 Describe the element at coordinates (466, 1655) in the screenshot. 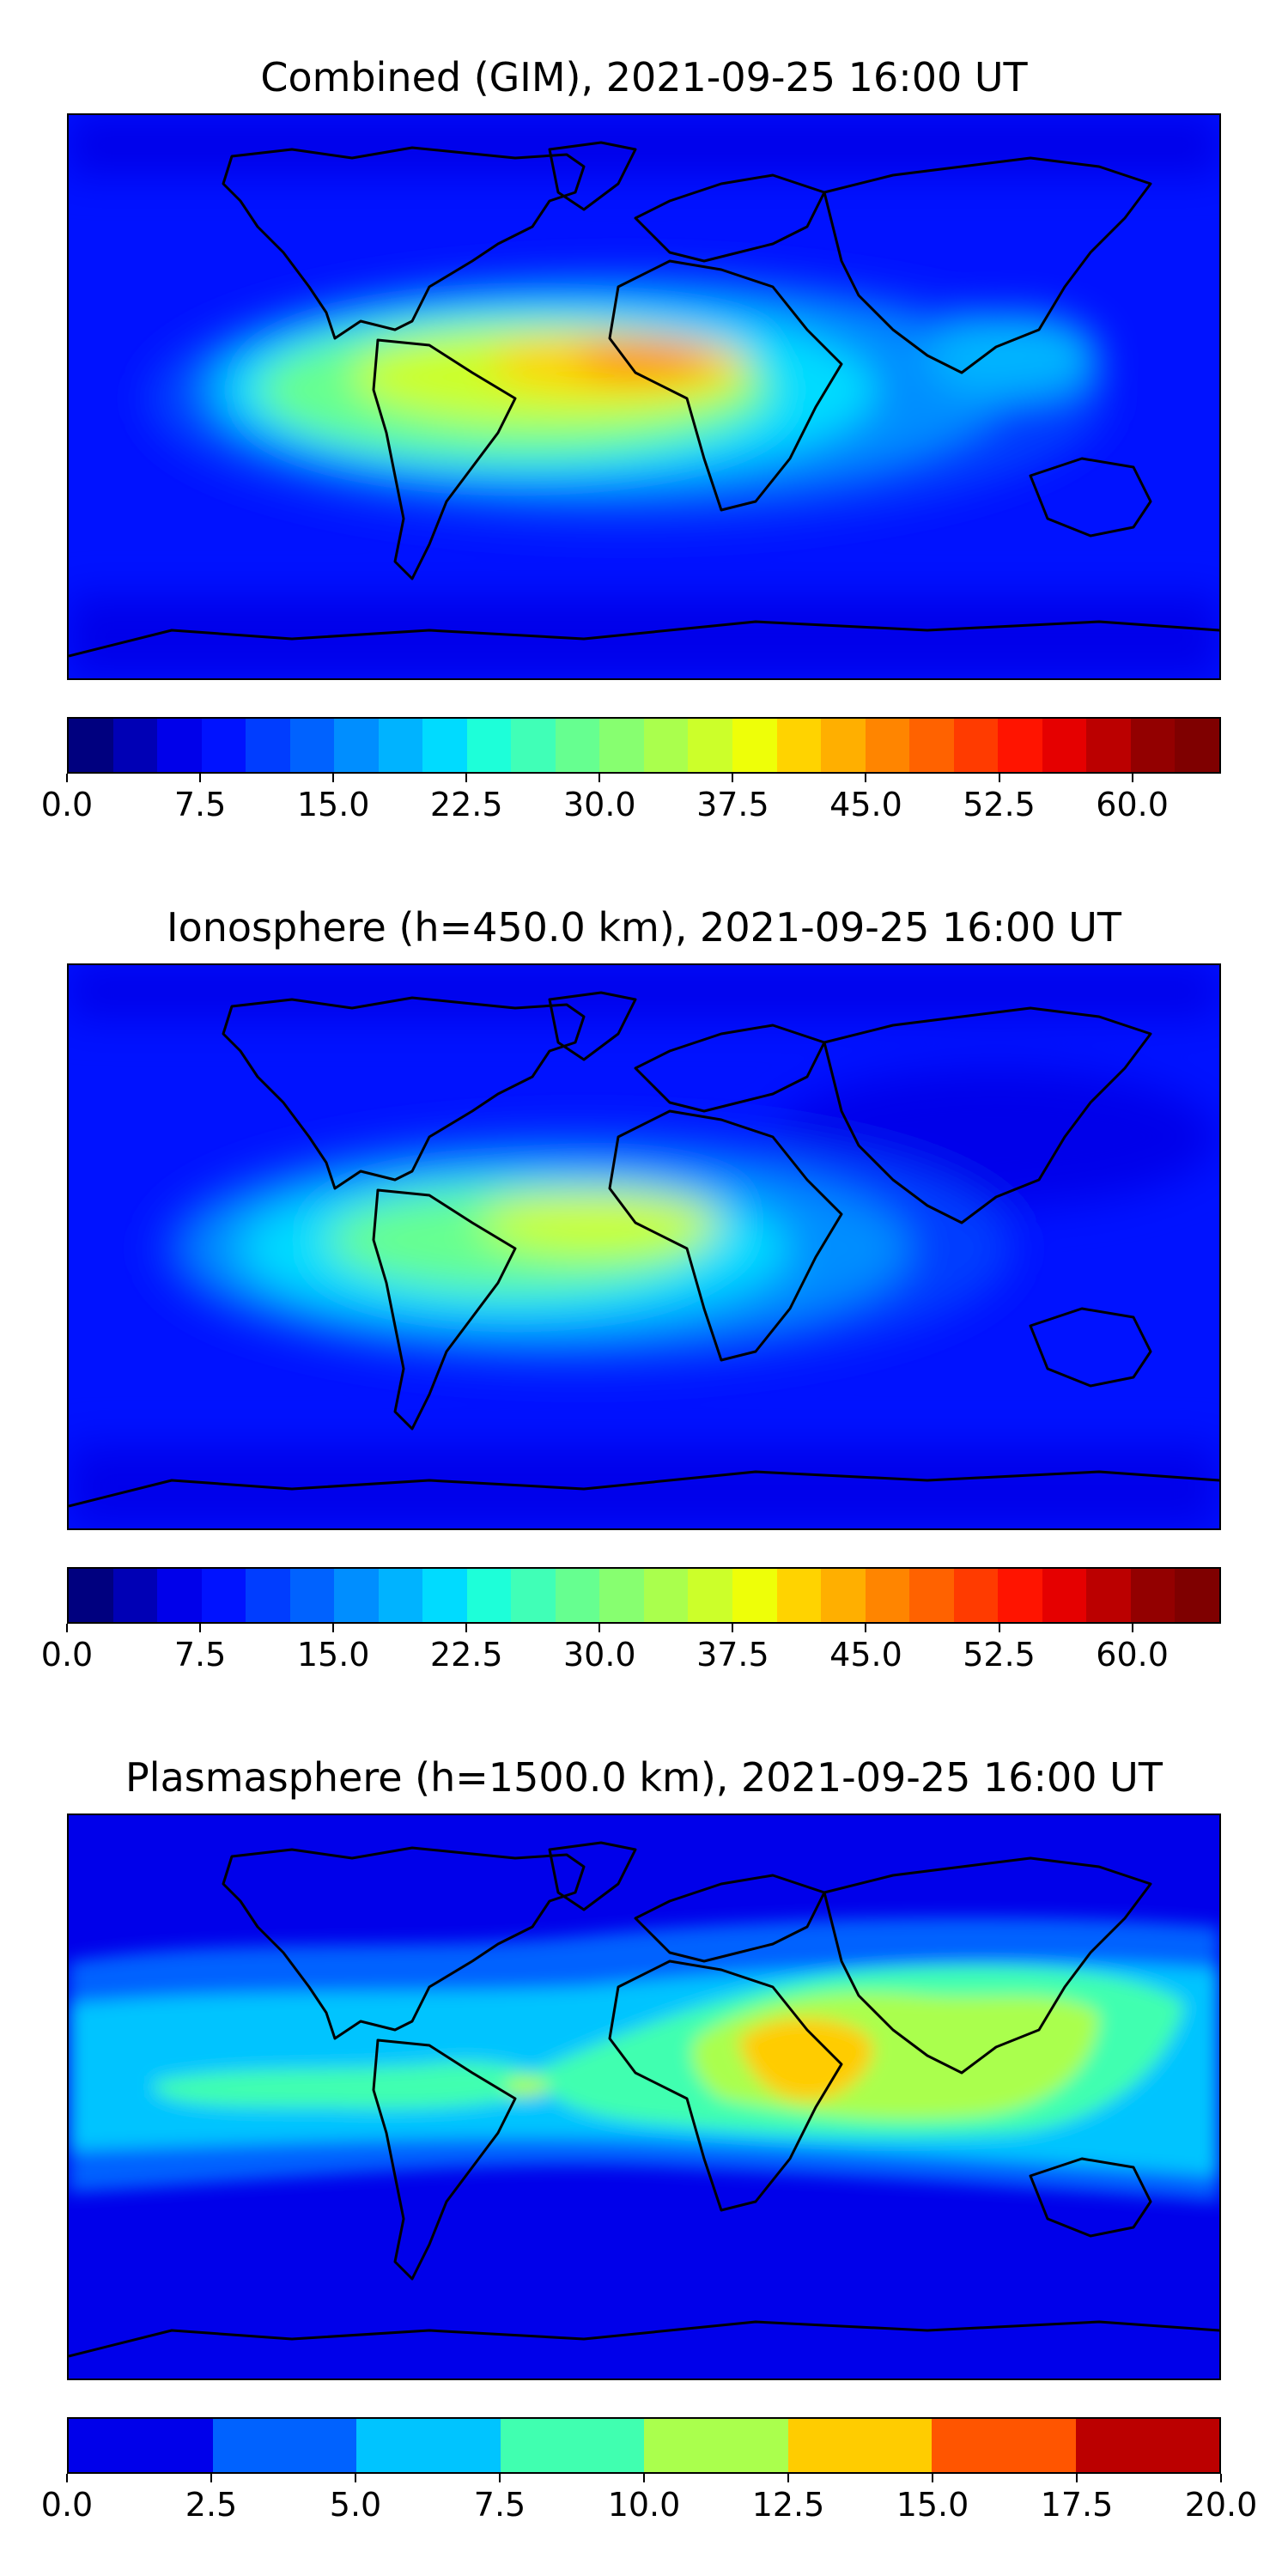

I see `colorbar-tick-label: 22.5` at that location.